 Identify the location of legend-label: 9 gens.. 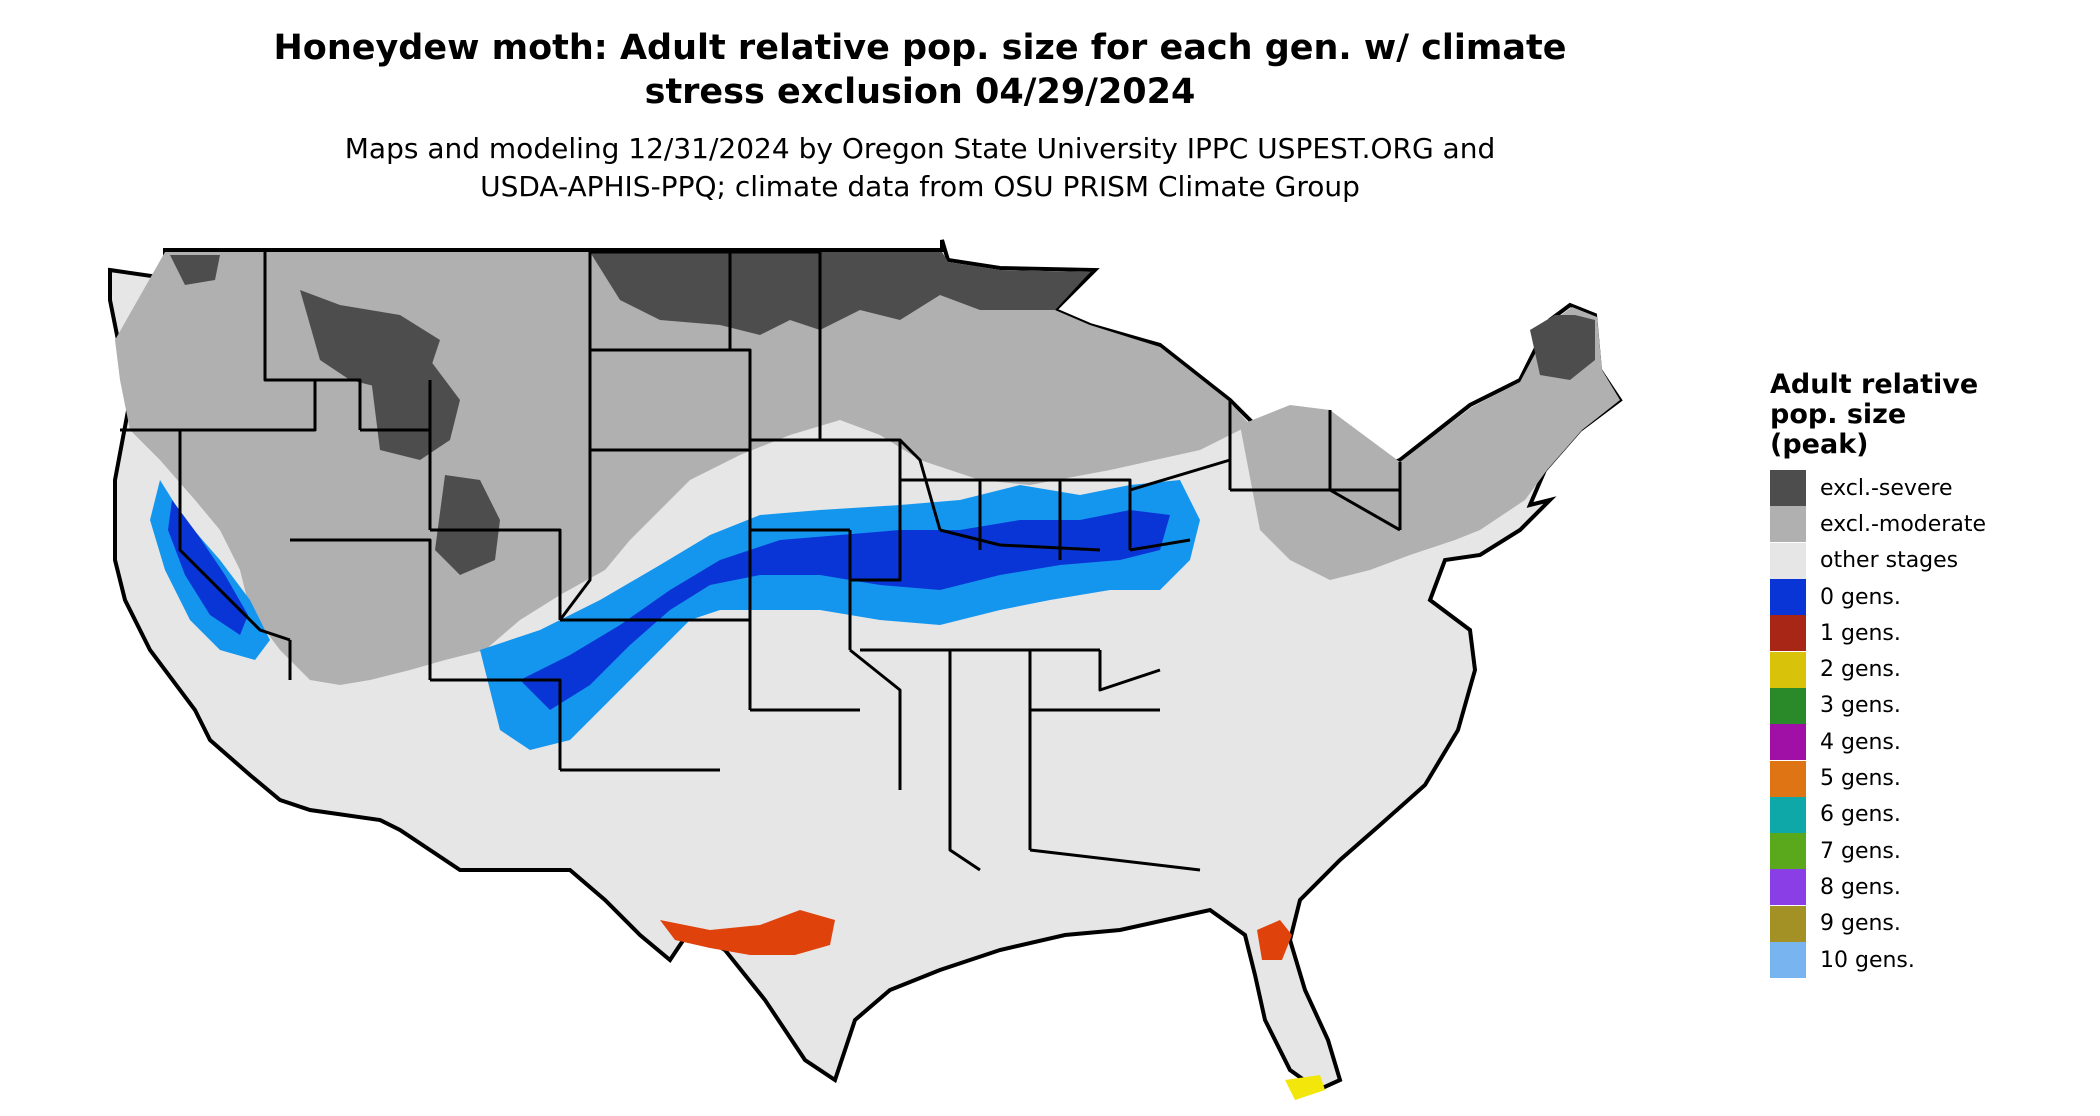
(1860, 924).